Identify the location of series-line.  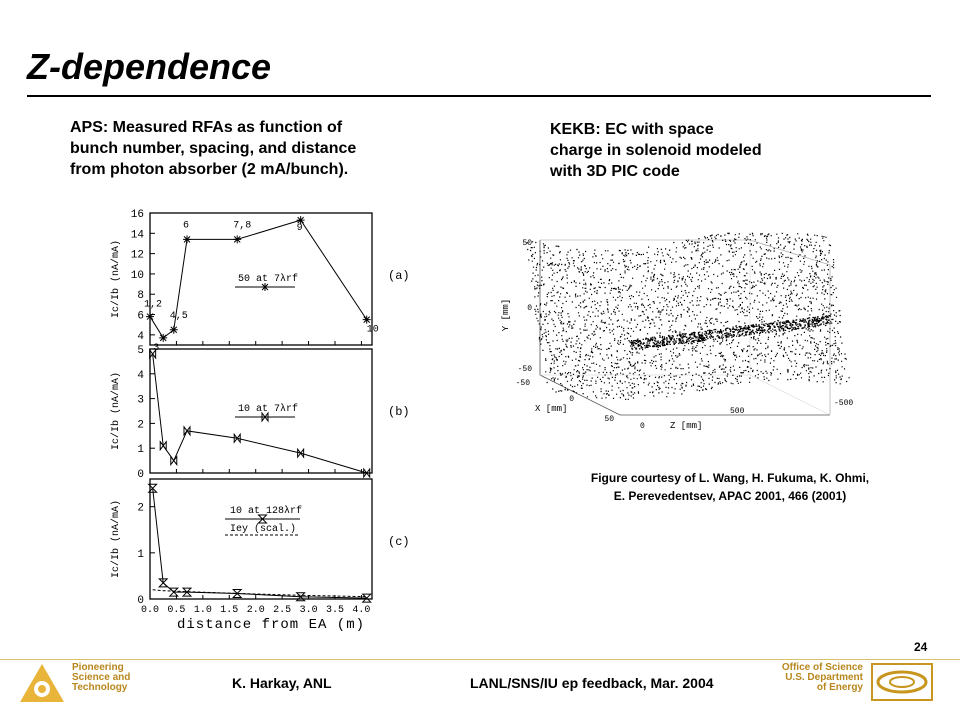
(259, 593).